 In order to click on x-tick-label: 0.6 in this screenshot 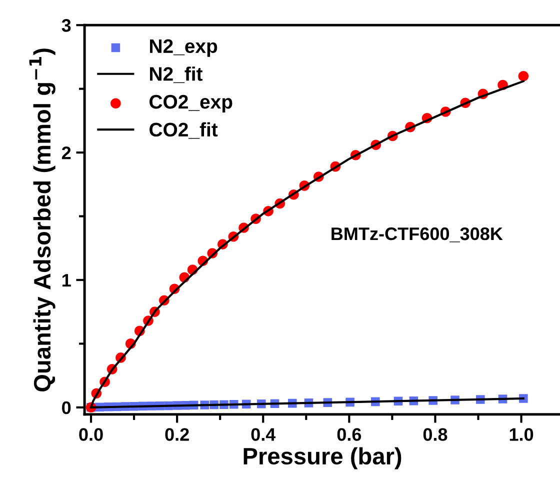, I will do `click(349, 434)`.